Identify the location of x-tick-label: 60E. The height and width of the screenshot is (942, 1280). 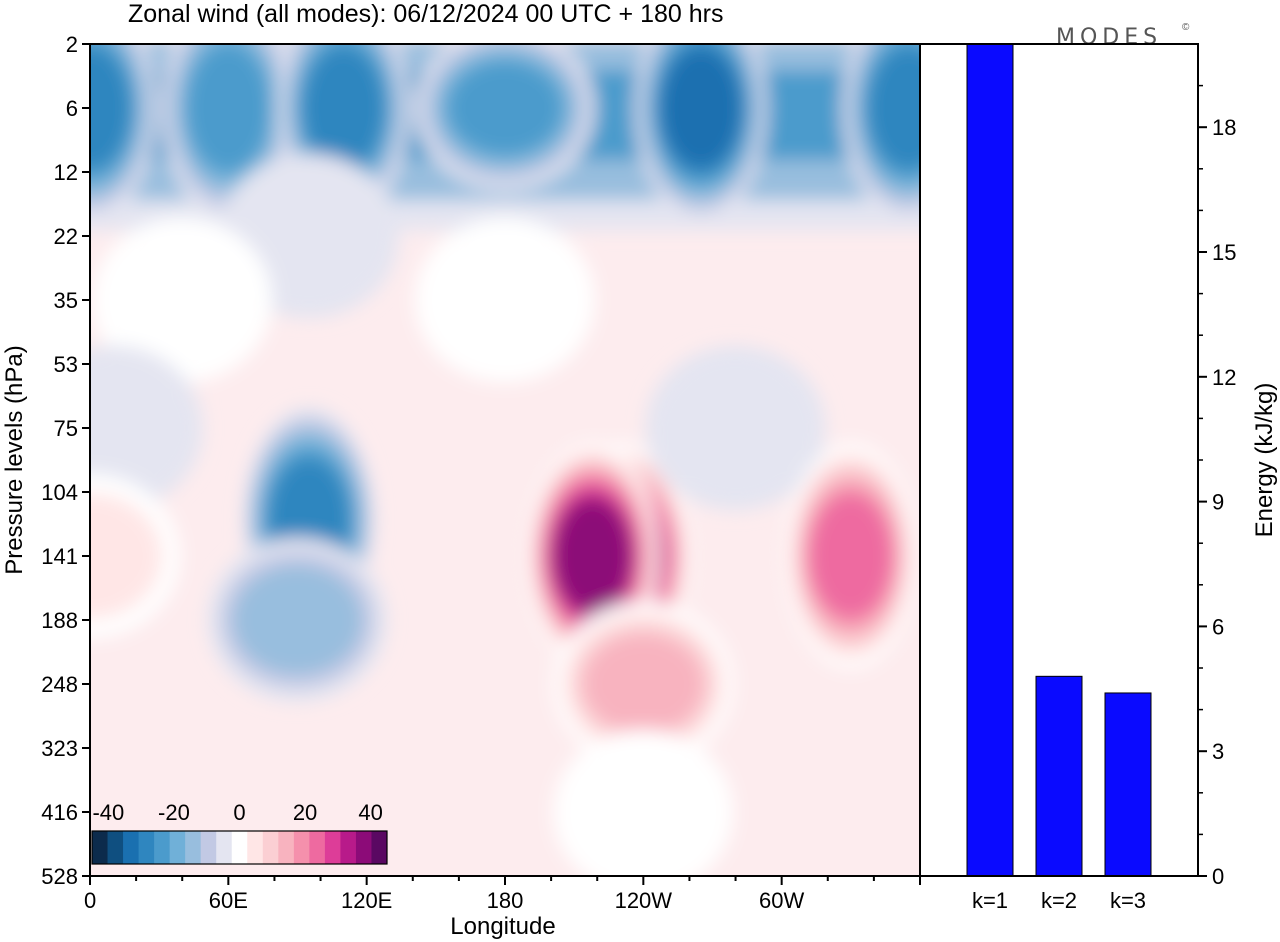
(228, 900).